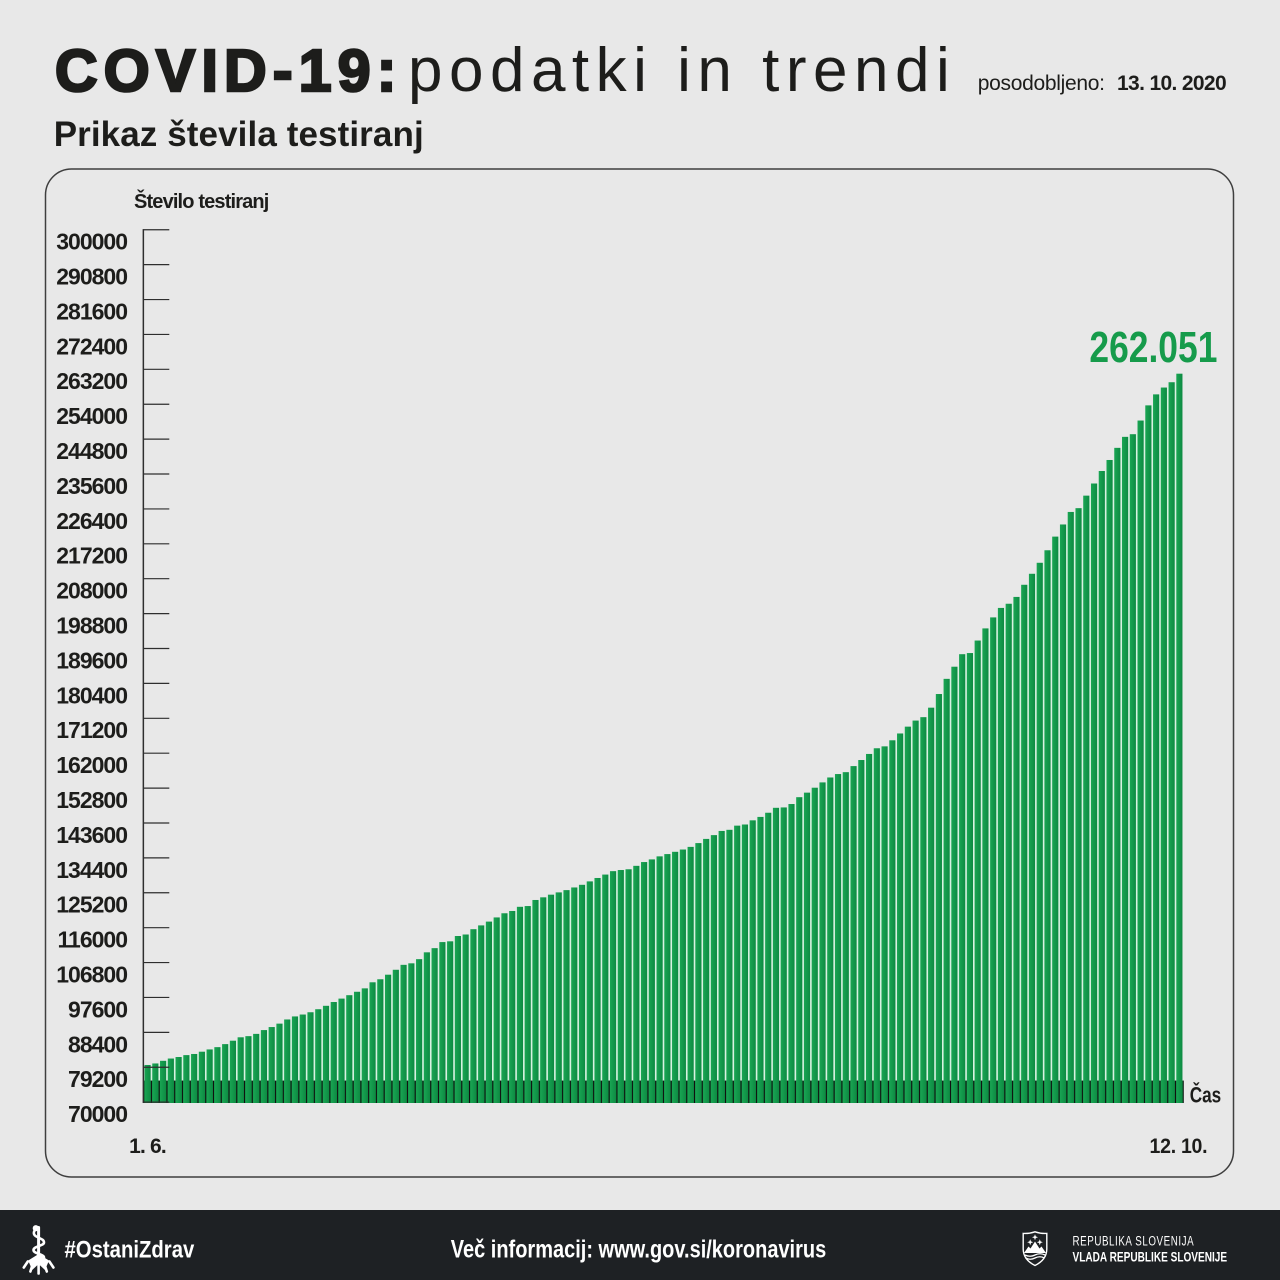  Describe the element at coordinates (91, 486) in the screenshot. I see `svg-text: 235600` at that location.